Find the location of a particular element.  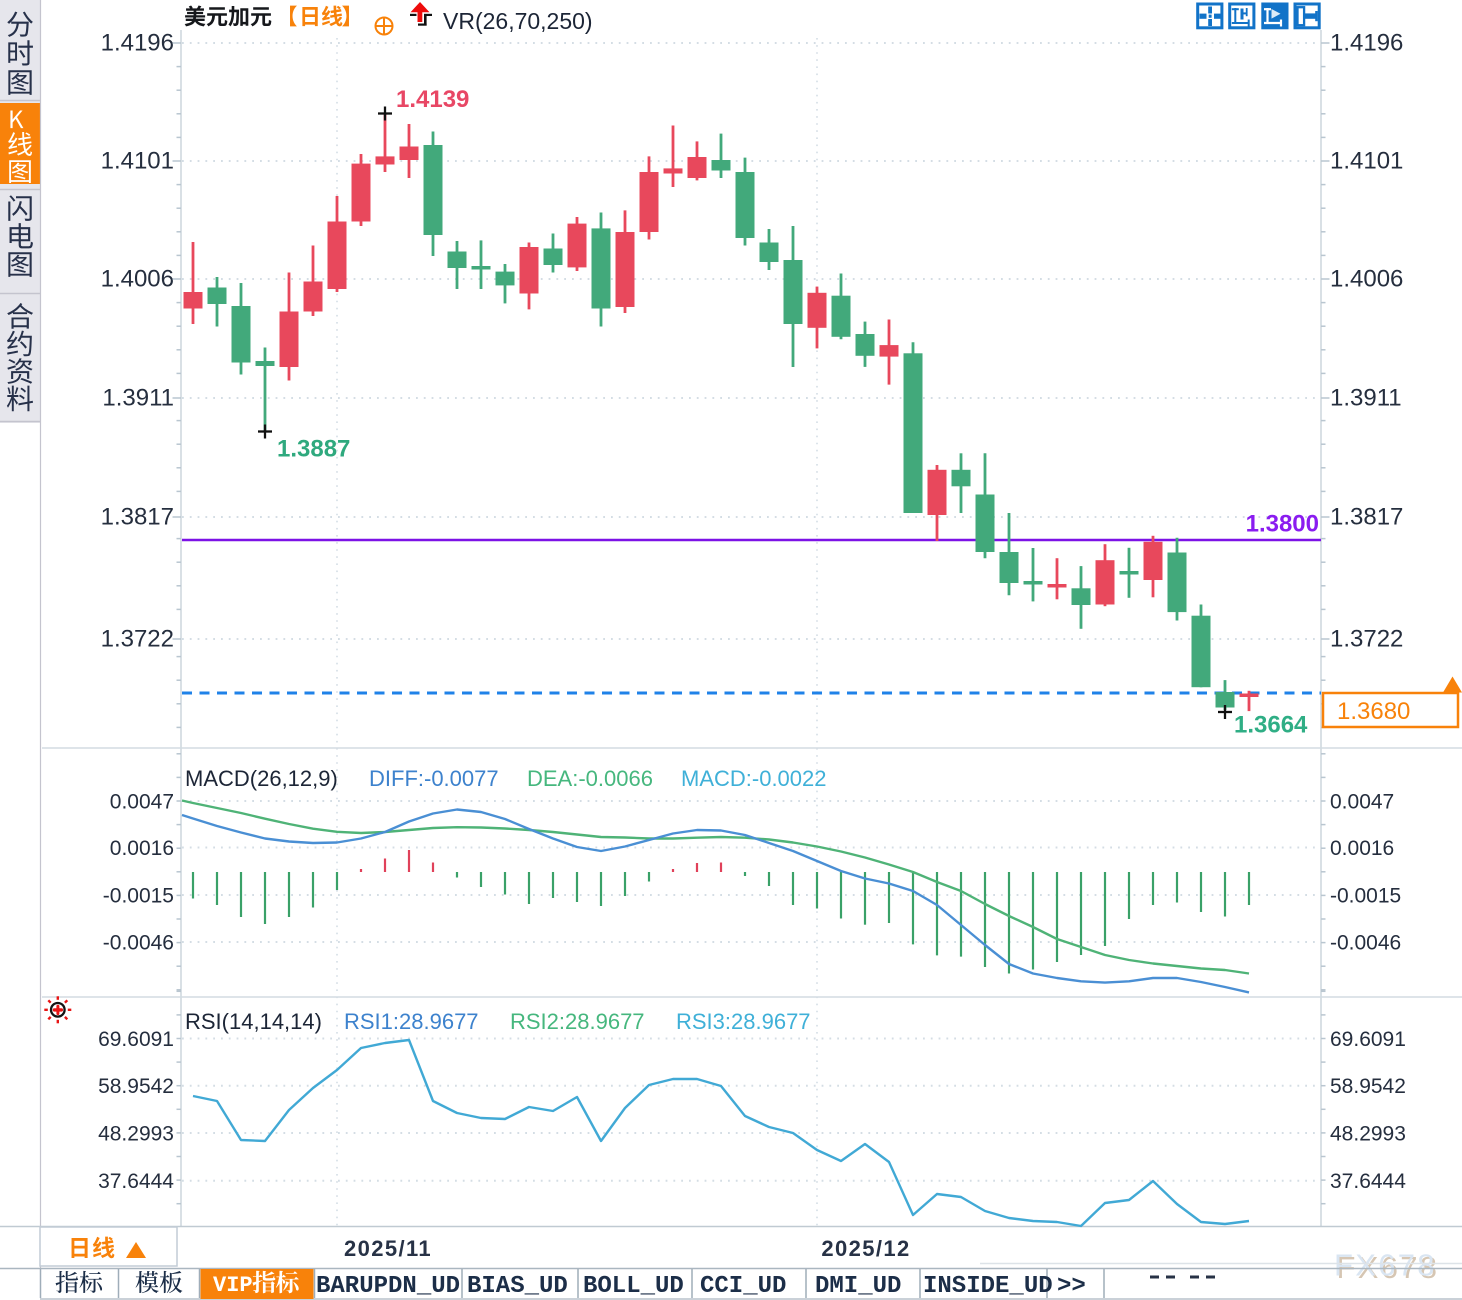

svg-text: MACD:-0.0022 is located at coordinates (754, 778).